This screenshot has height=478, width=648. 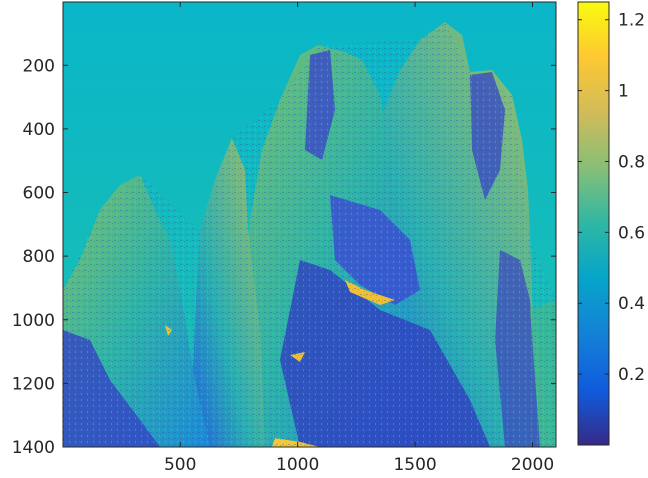 What do you see at coordinates (33, 321) in the screenshot?
I see `y-tick-label: 1000` at bounding box center [33, 321].